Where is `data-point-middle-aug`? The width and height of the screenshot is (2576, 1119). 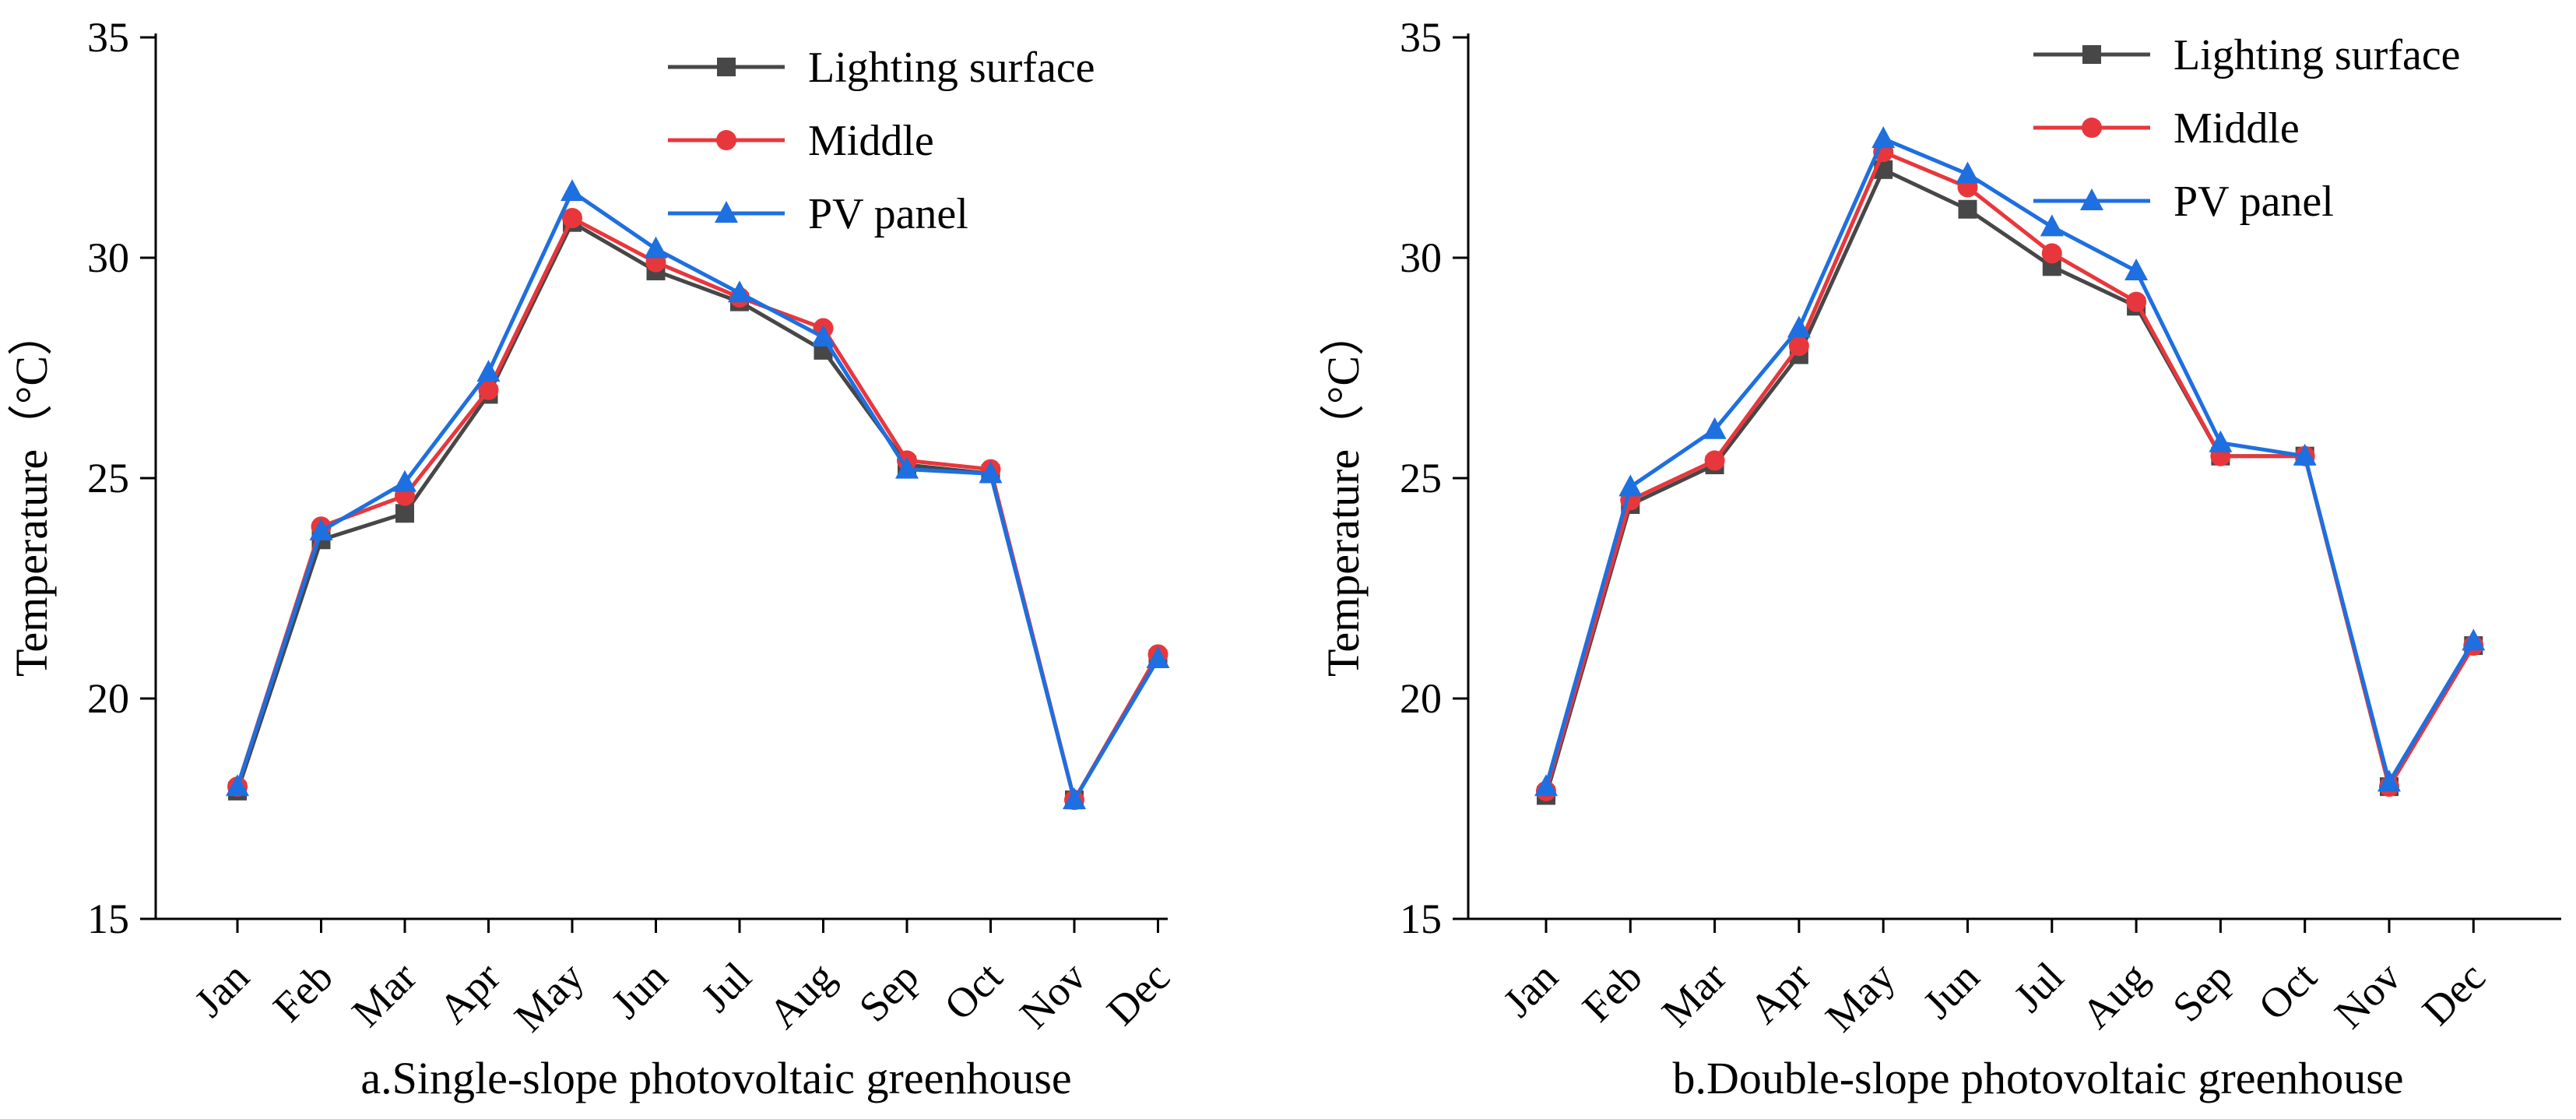
data-point-middle-aug is located at coordinates (2137, 301).